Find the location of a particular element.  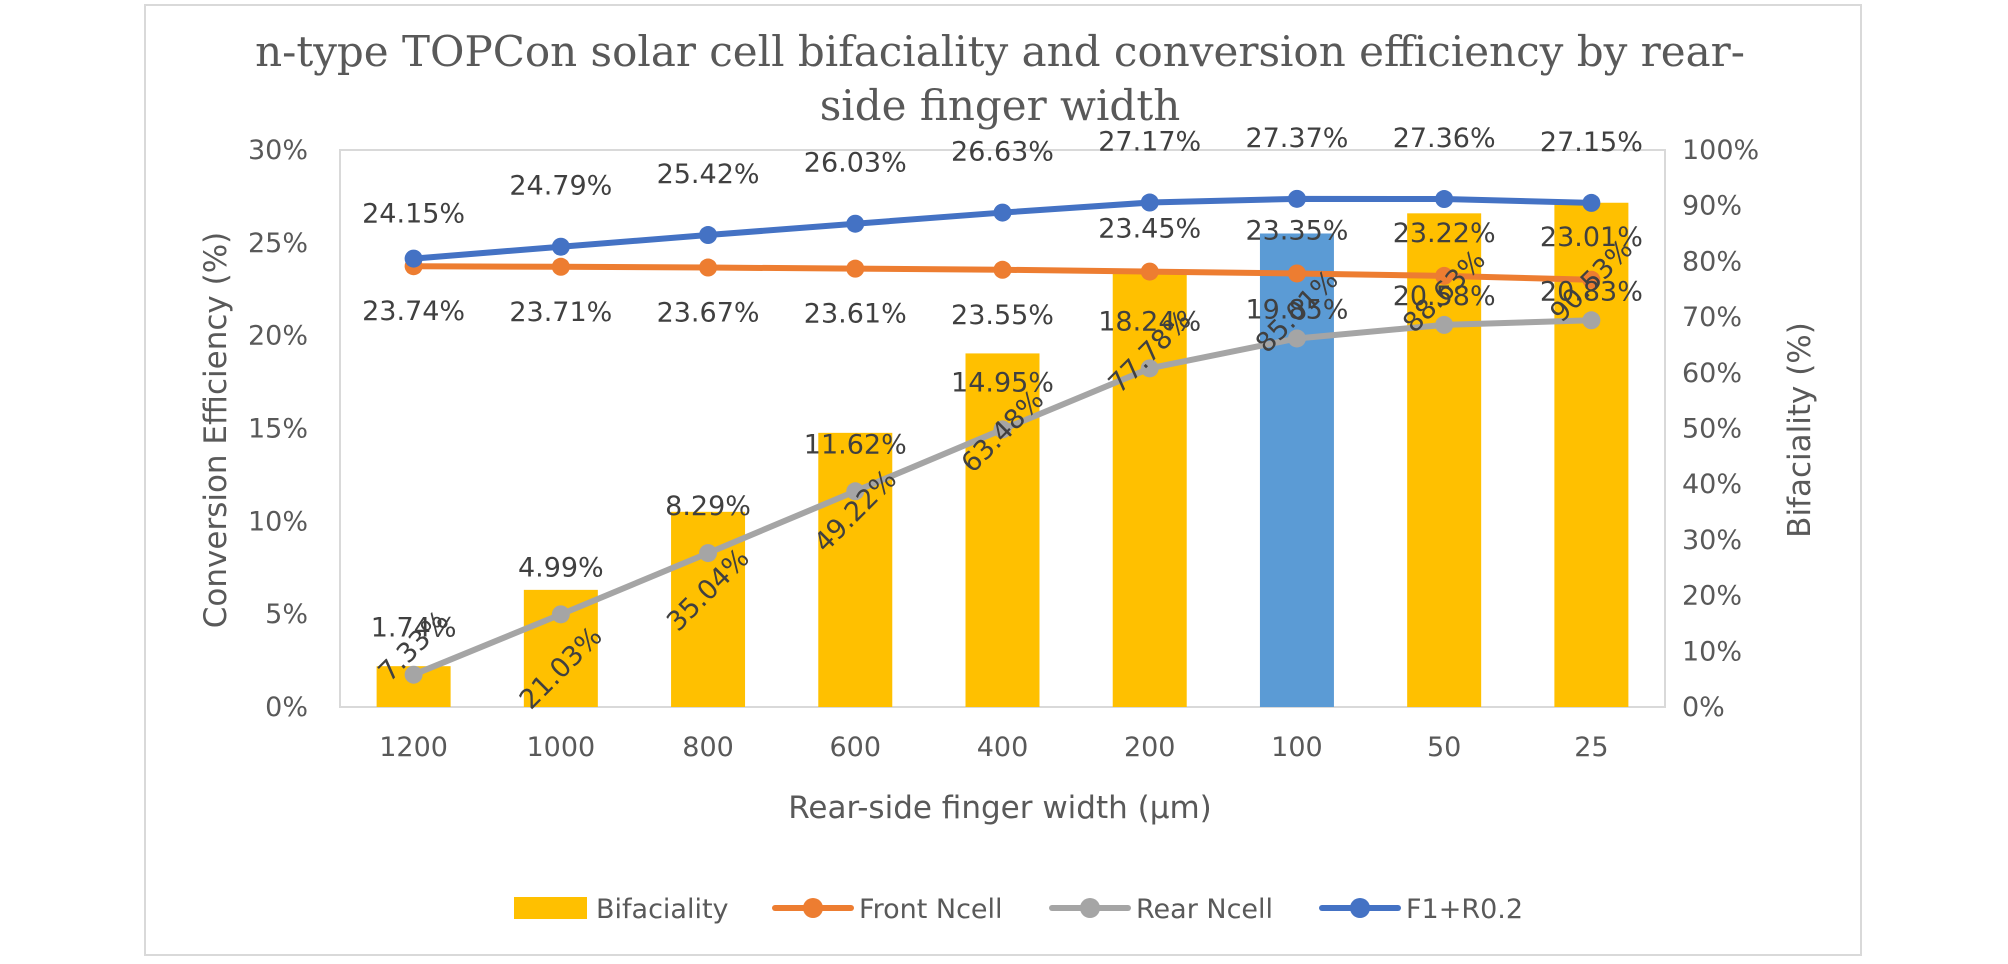

data-label-front-ncell: 23.55% is located at coordinates (1002, 315).